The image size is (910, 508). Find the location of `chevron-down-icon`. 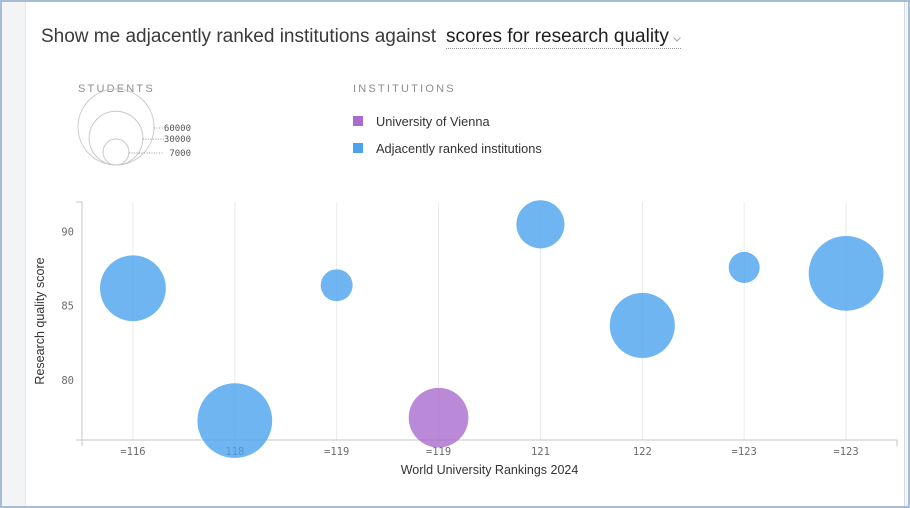

chevron-down-icon is located at coordinates (676, 39).